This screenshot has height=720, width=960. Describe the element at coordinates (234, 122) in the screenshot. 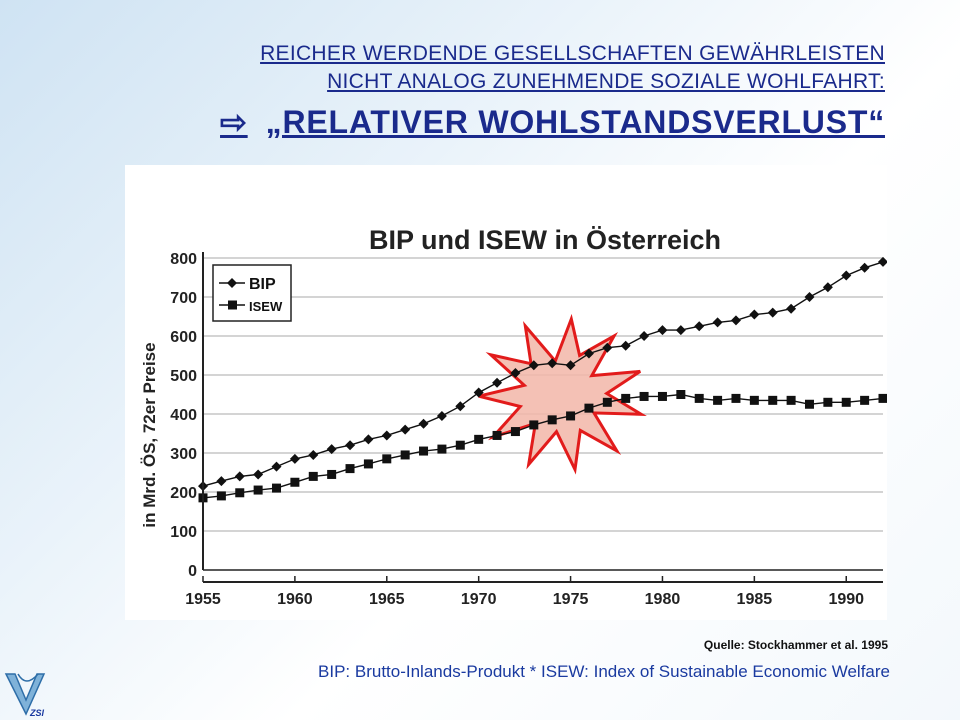

I see `right-arrow-icon: ⇨` at that location.